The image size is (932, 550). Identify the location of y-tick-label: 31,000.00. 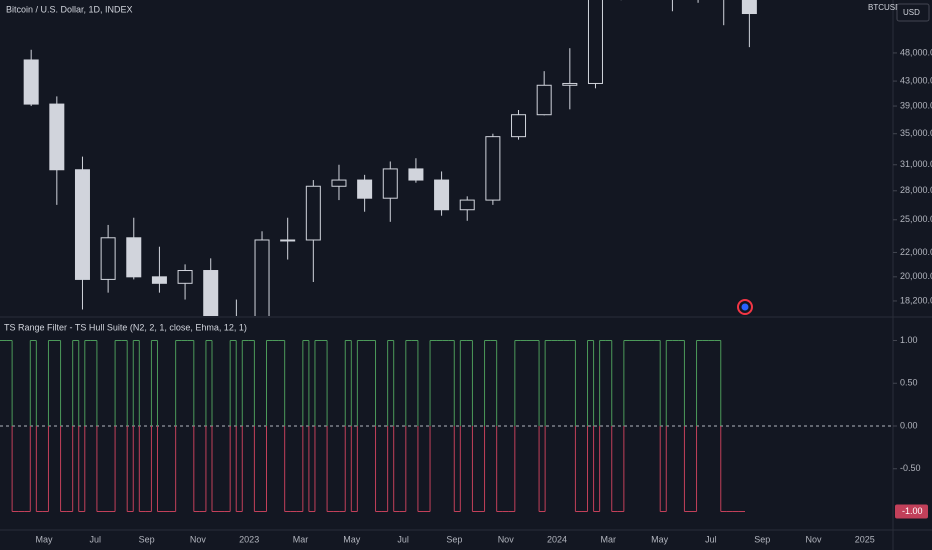
(916, 164).